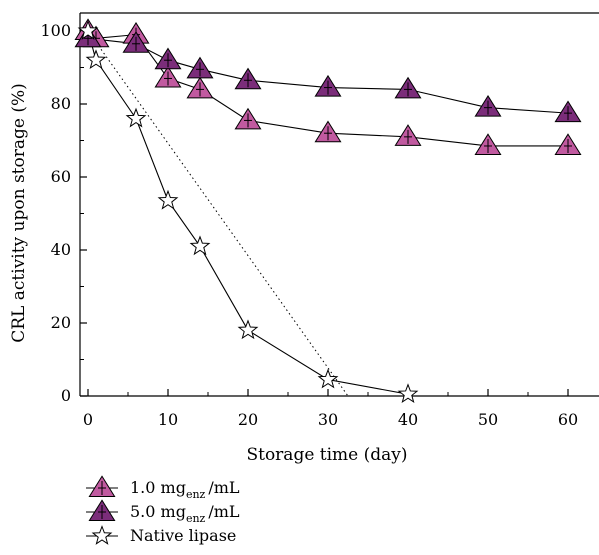 This screenshot has height=555, width=599. What do you see at coordinates (61, 249) in the screenshot?
I see `y-tick-label: 40` at bounding box center [61, 249].